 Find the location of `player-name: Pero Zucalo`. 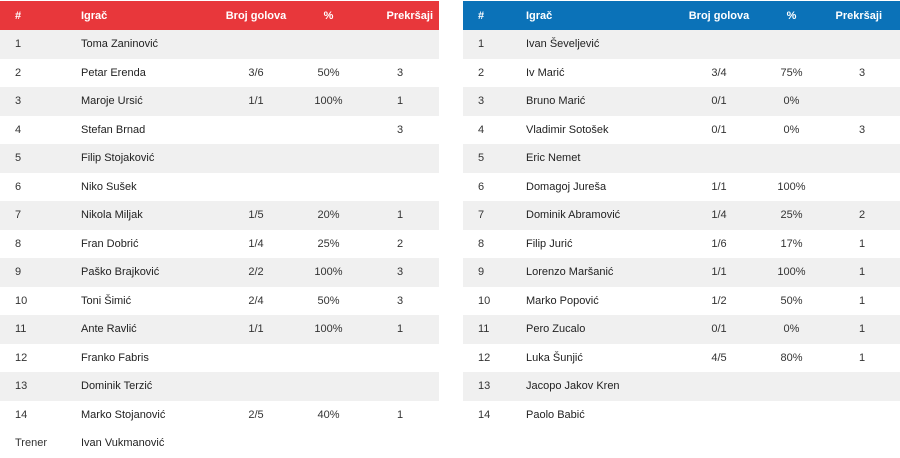

player-name: Pero Zucalo is located at coordinates (602, 329).